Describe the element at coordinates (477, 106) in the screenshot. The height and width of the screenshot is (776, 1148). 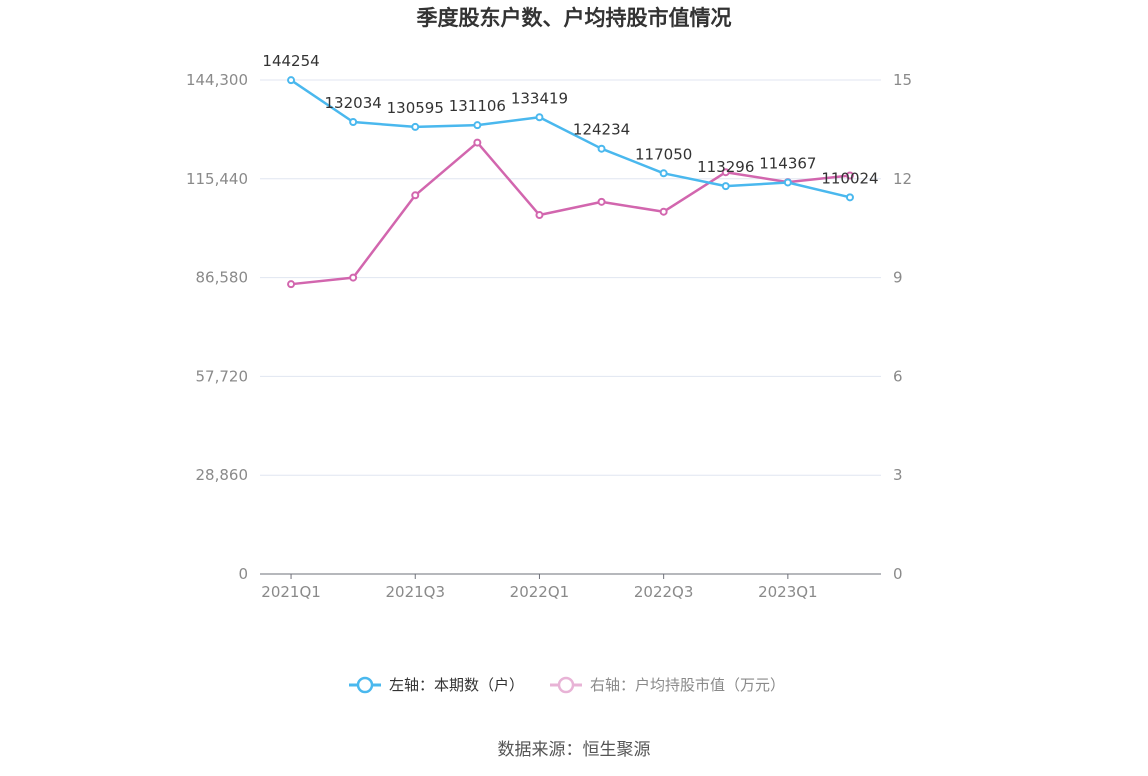
I see `data-label: 131106` at that location.